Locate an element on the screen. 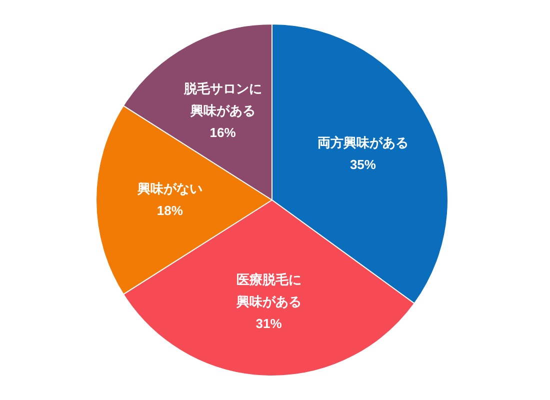 The image size is (550, 400). data-label: 35% is located at coordinates (363, 164).